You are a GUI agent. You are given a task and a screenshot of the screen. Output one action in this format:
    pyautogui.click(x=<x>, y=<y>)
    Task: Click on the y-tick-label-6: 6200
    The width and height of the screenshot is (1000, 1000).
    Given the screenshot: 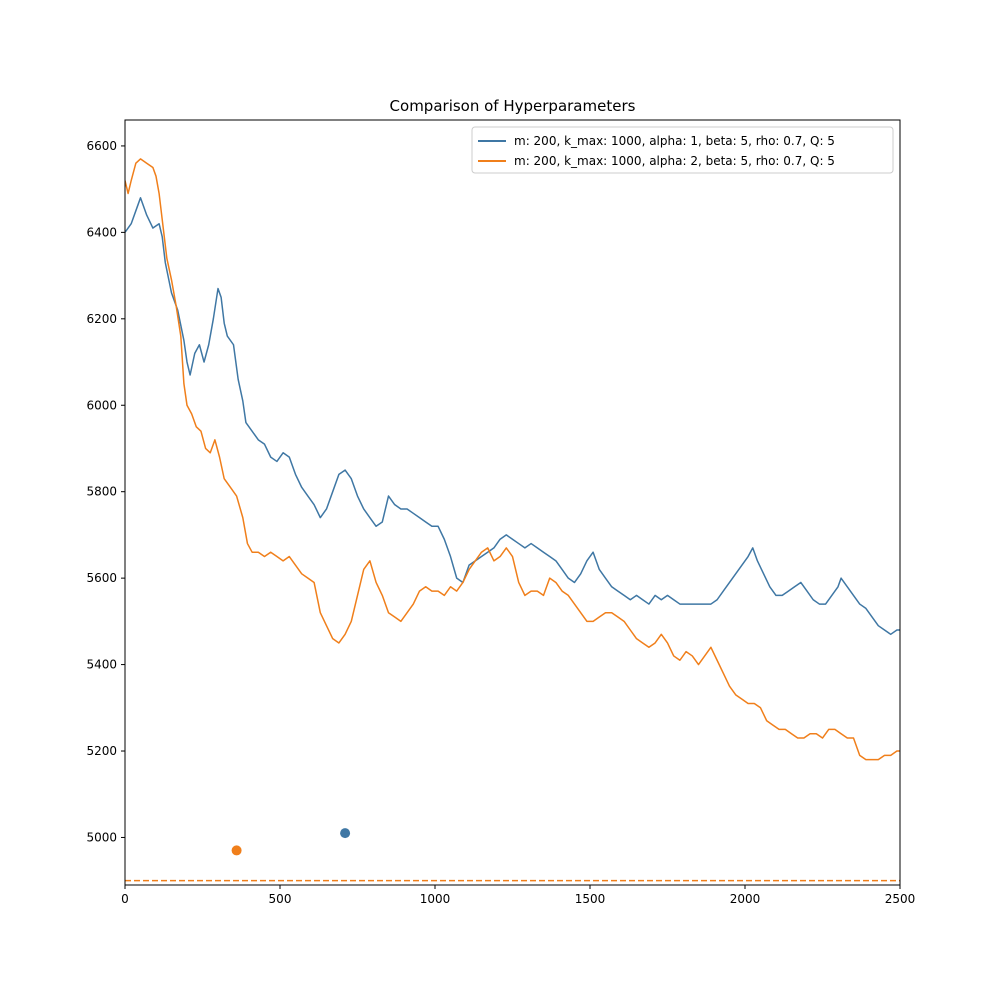 What is the action you would take?
    pyautogui.click(x=101, y=319)
    